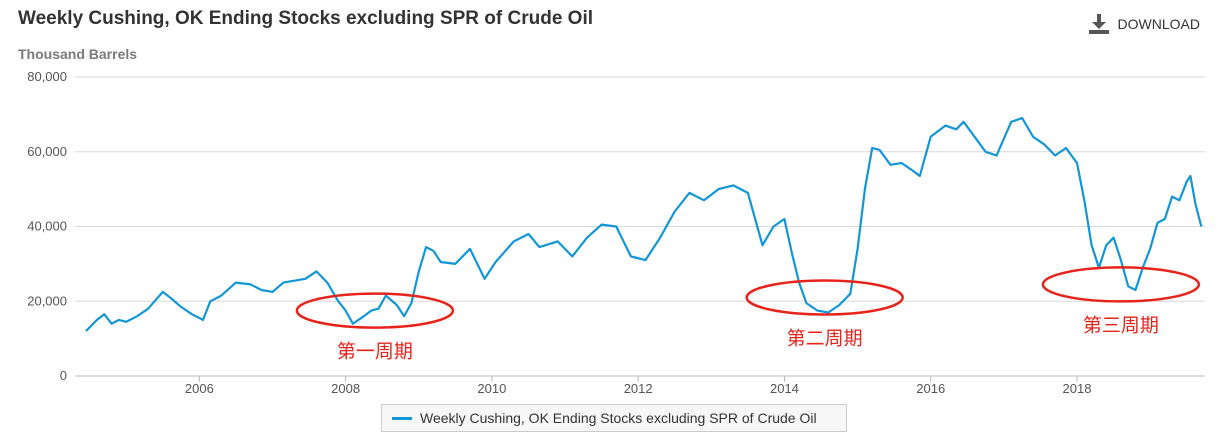  I want to click on x-tick-label: 2014, so click(784, 388).